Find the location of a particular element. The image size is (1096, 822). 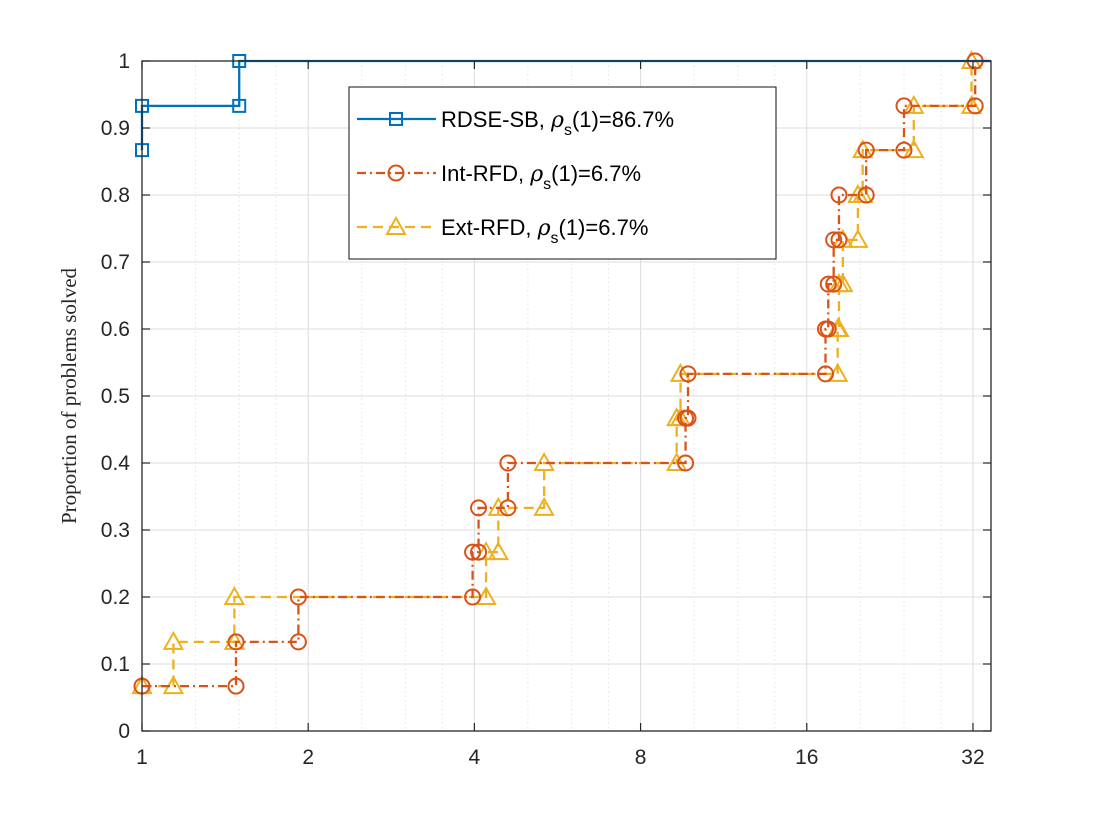

legend-entry-ext-rfd: Ext-RFD, ρs(1)=6.7% is located at coordinates (502, 231).